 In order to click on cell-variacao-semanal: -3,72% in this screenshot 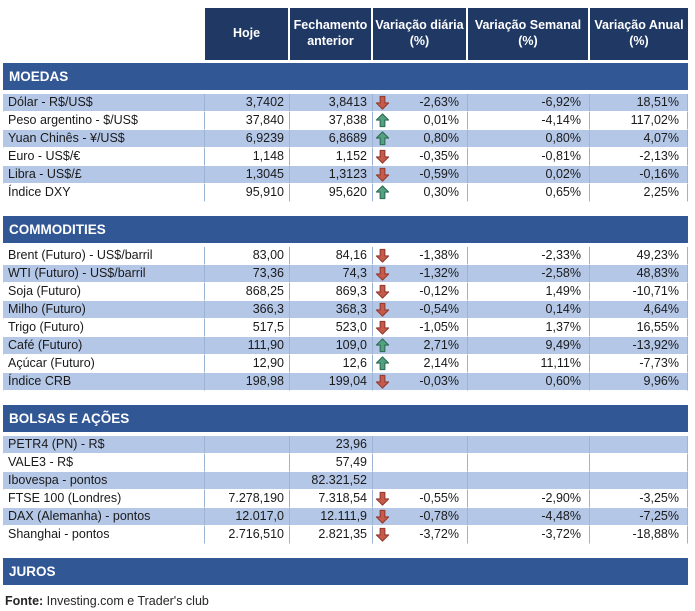, I will do `click(529, 535)`.